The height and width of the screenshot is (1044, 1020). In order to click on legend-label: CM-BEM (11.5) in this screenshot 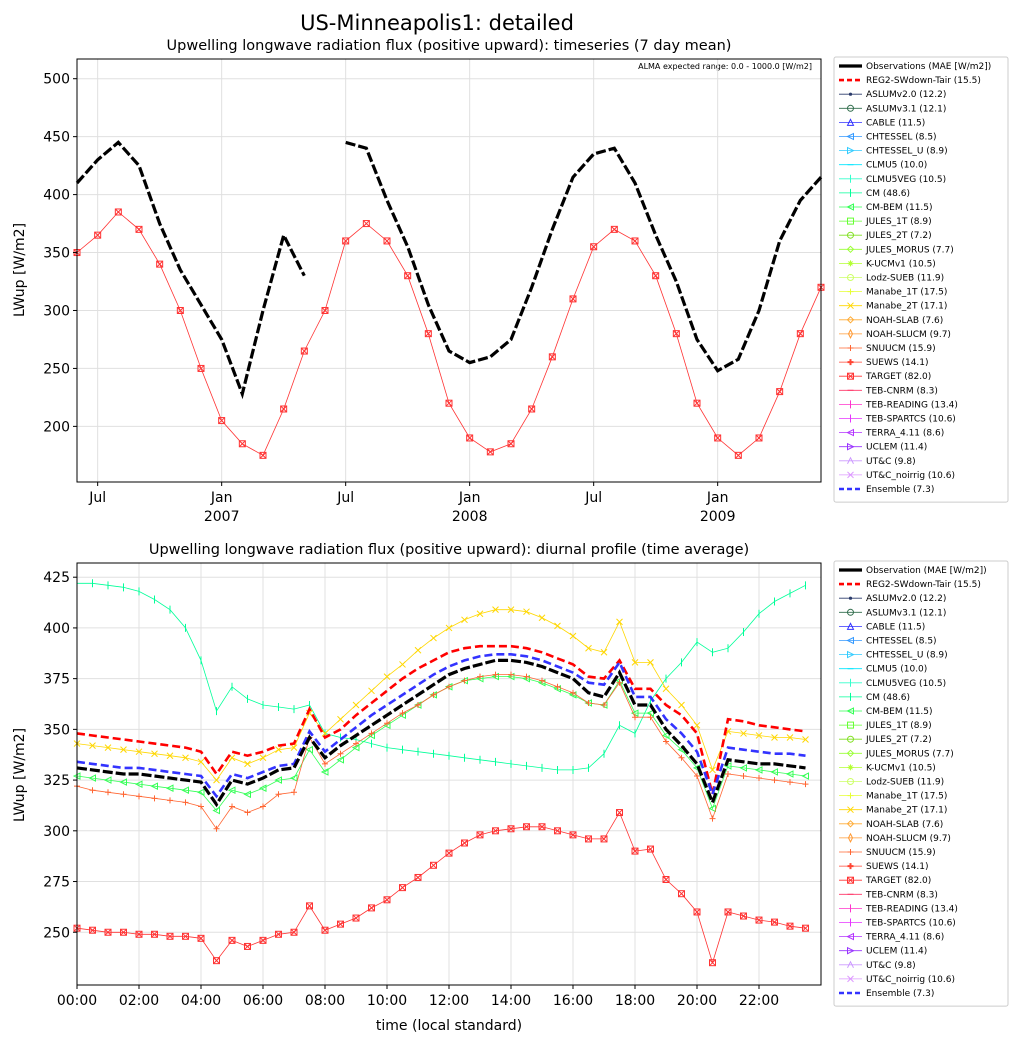, I will do `click(899, 712)`.